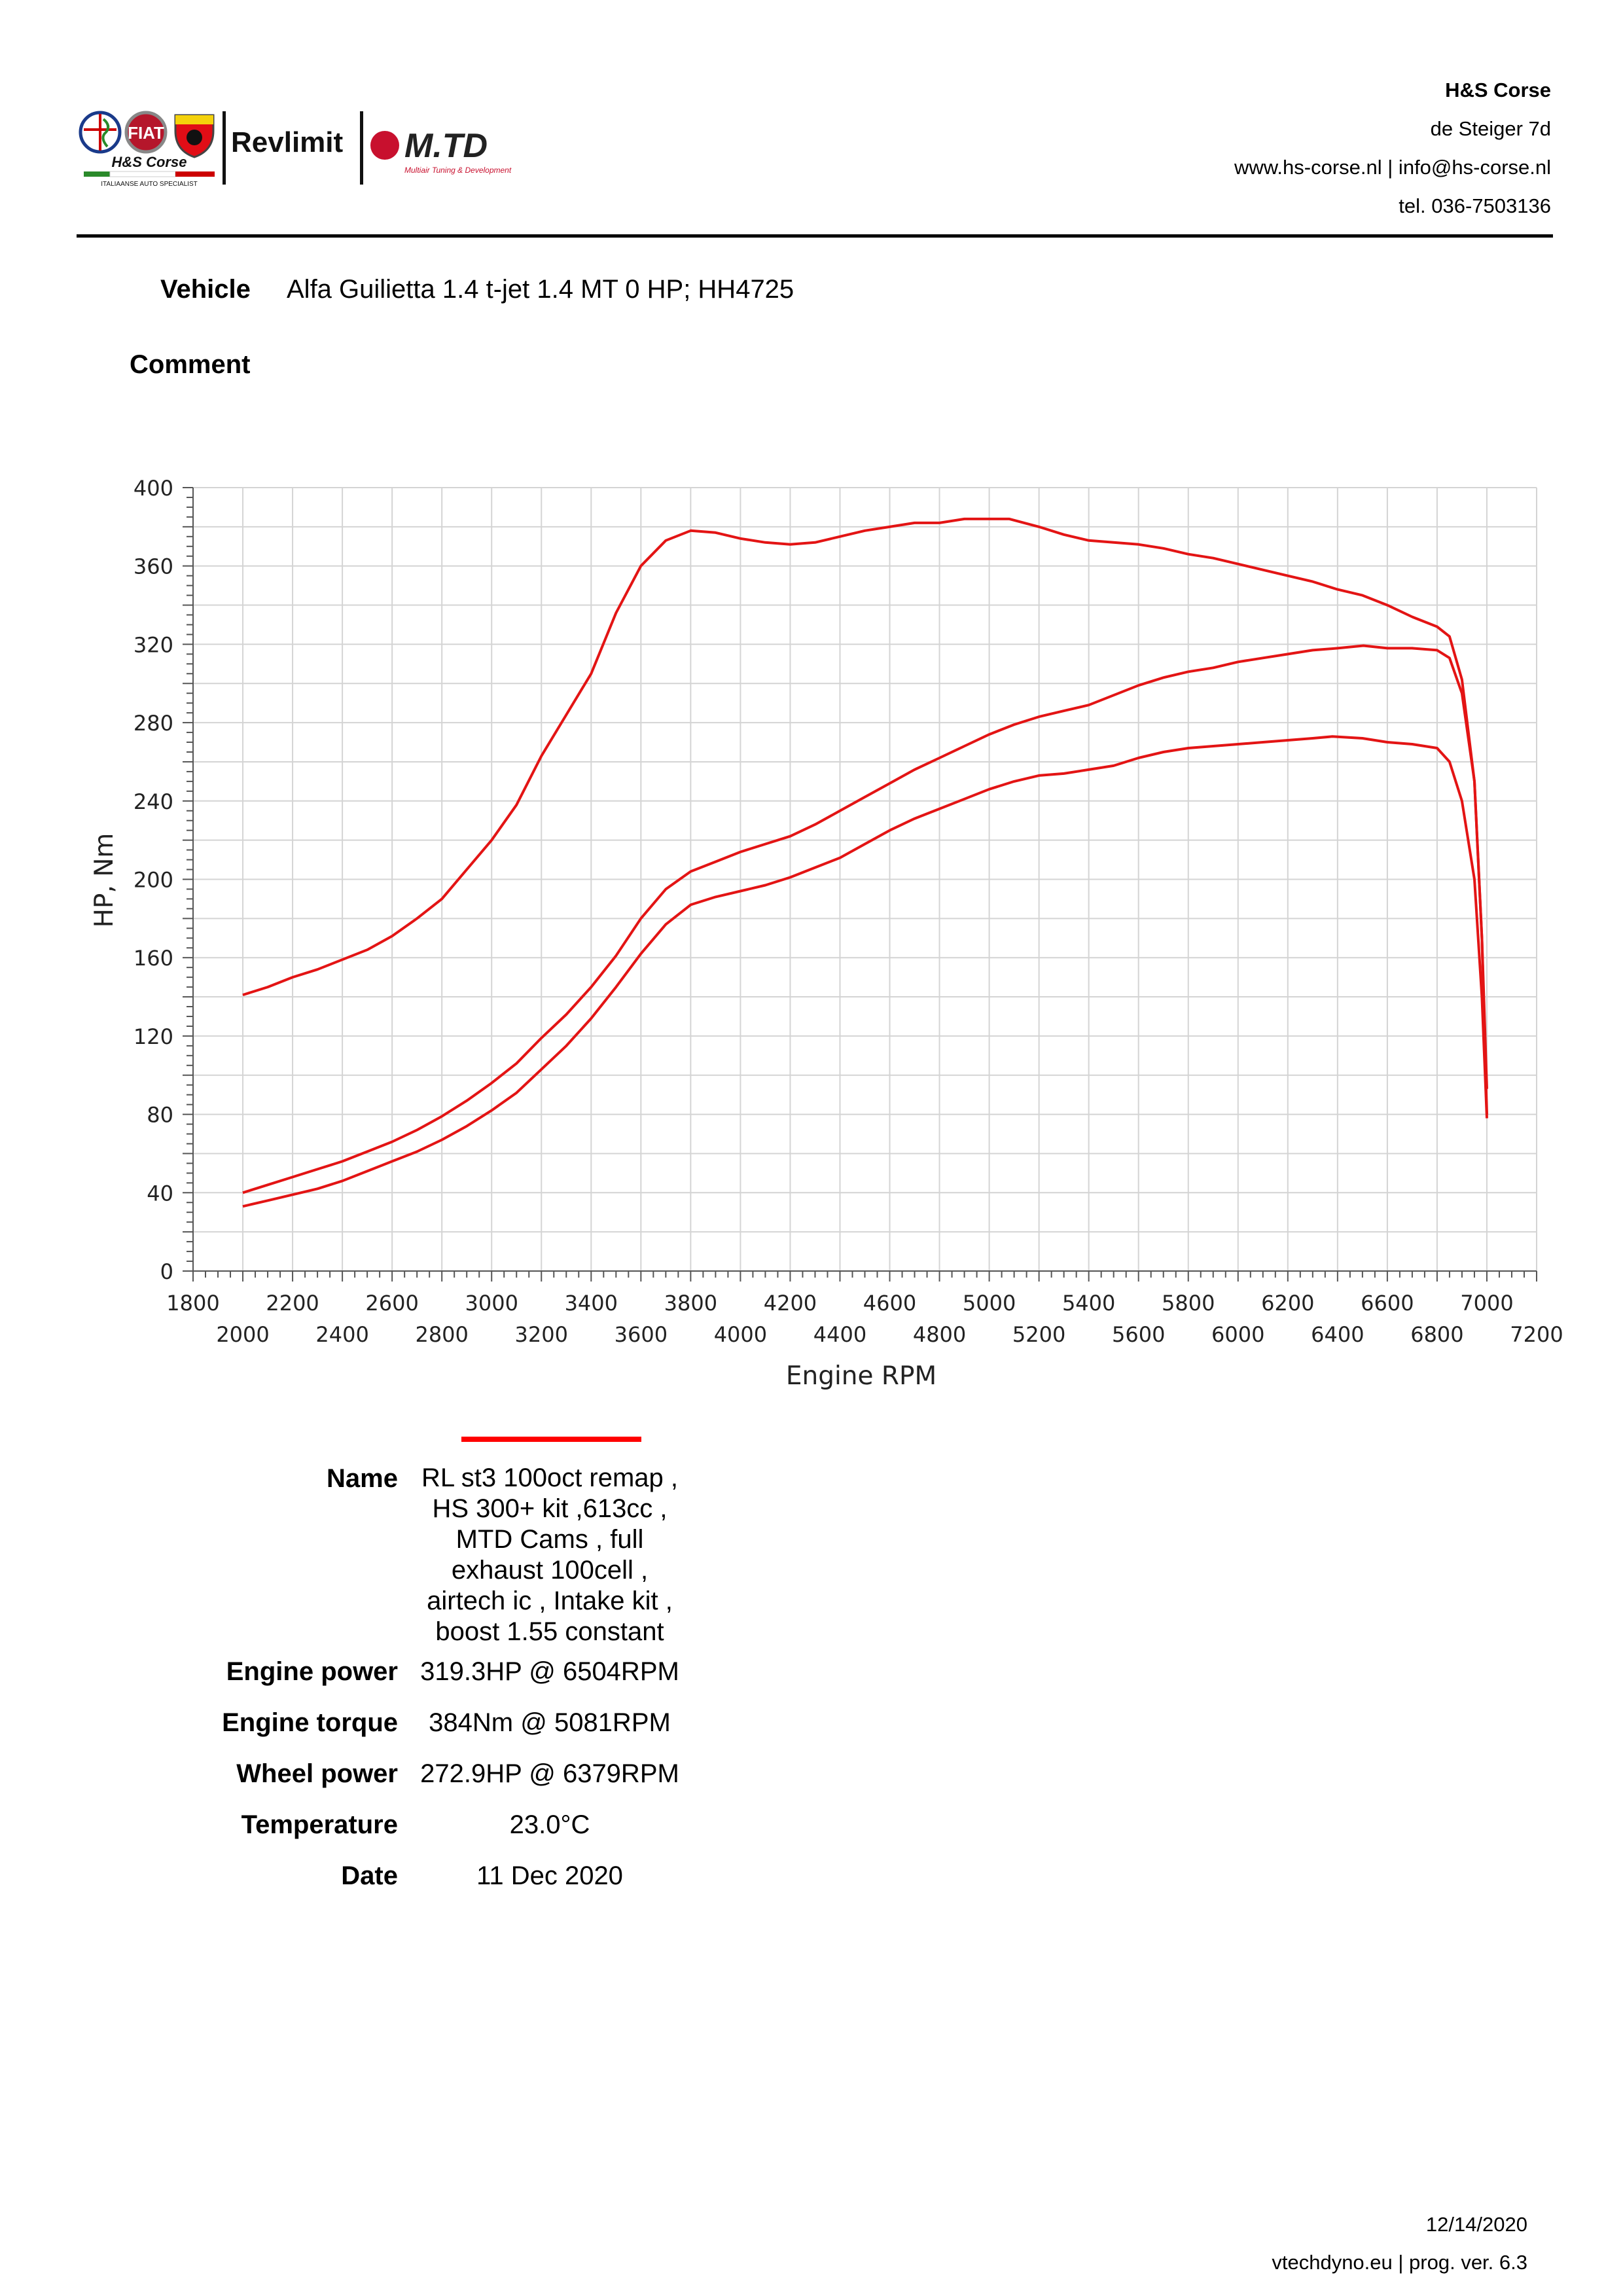 This screenshot has width=1623, height=2296. What do you see at coordinates (1490, 128) in the screenshot?
I see `company-street: de Steiger 7d` at bounding box center [1490, 128].